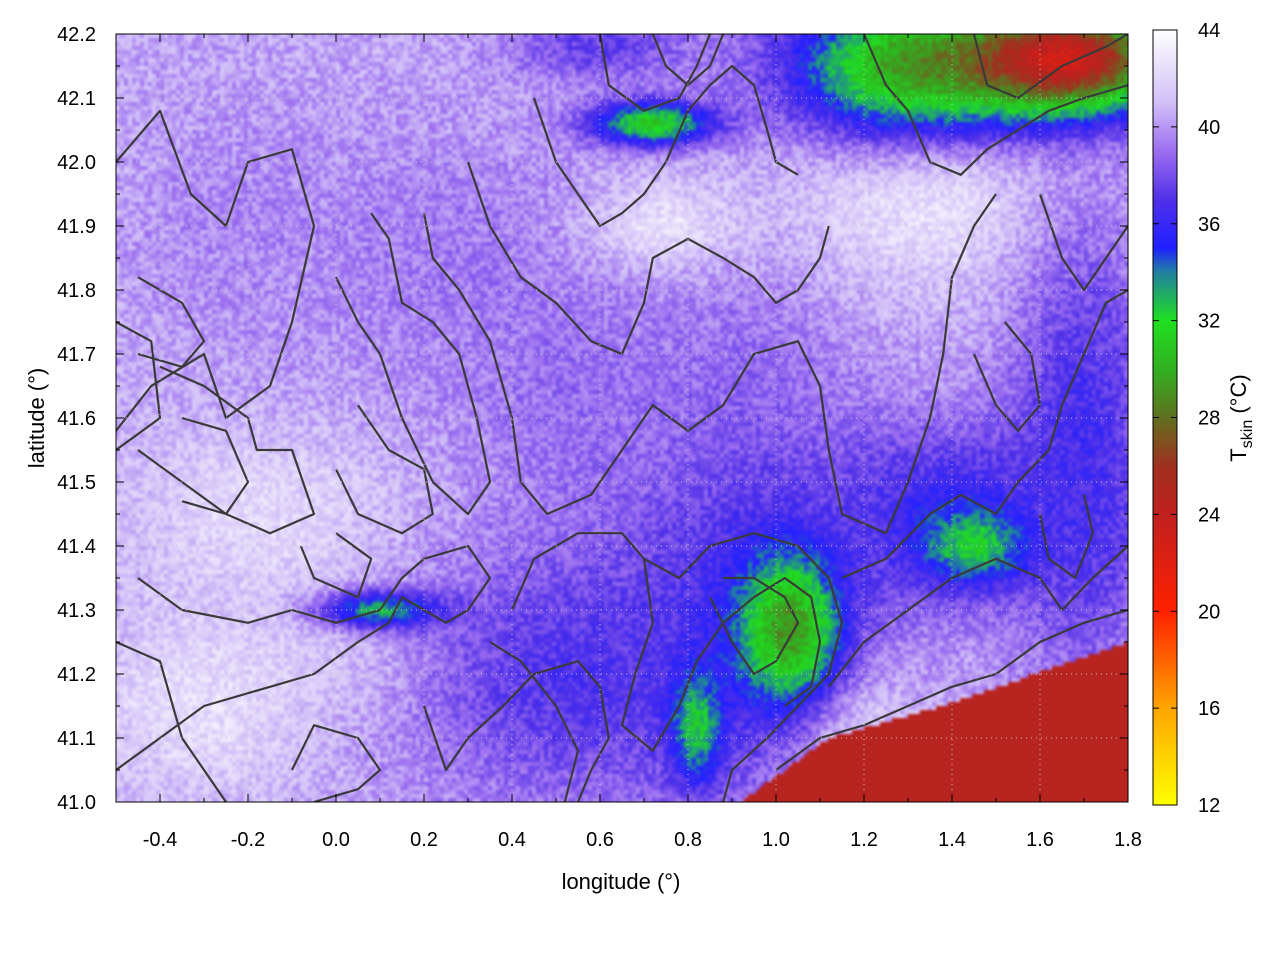 The height and width of the screenshot is (960, 1280). Describe the element at coordinates (621, 881) in the screenshot. I see `x-axis-label: longitude (°)` at that location.